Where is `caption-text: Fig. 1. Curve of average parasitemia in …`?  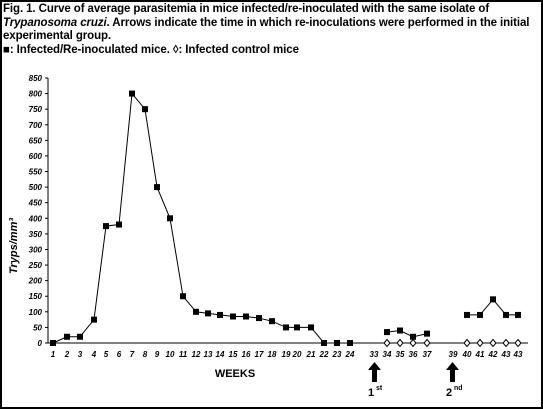 caption-text: Fig. 1. Curve of average parasitemia in … is located at coordinates (246, 9).